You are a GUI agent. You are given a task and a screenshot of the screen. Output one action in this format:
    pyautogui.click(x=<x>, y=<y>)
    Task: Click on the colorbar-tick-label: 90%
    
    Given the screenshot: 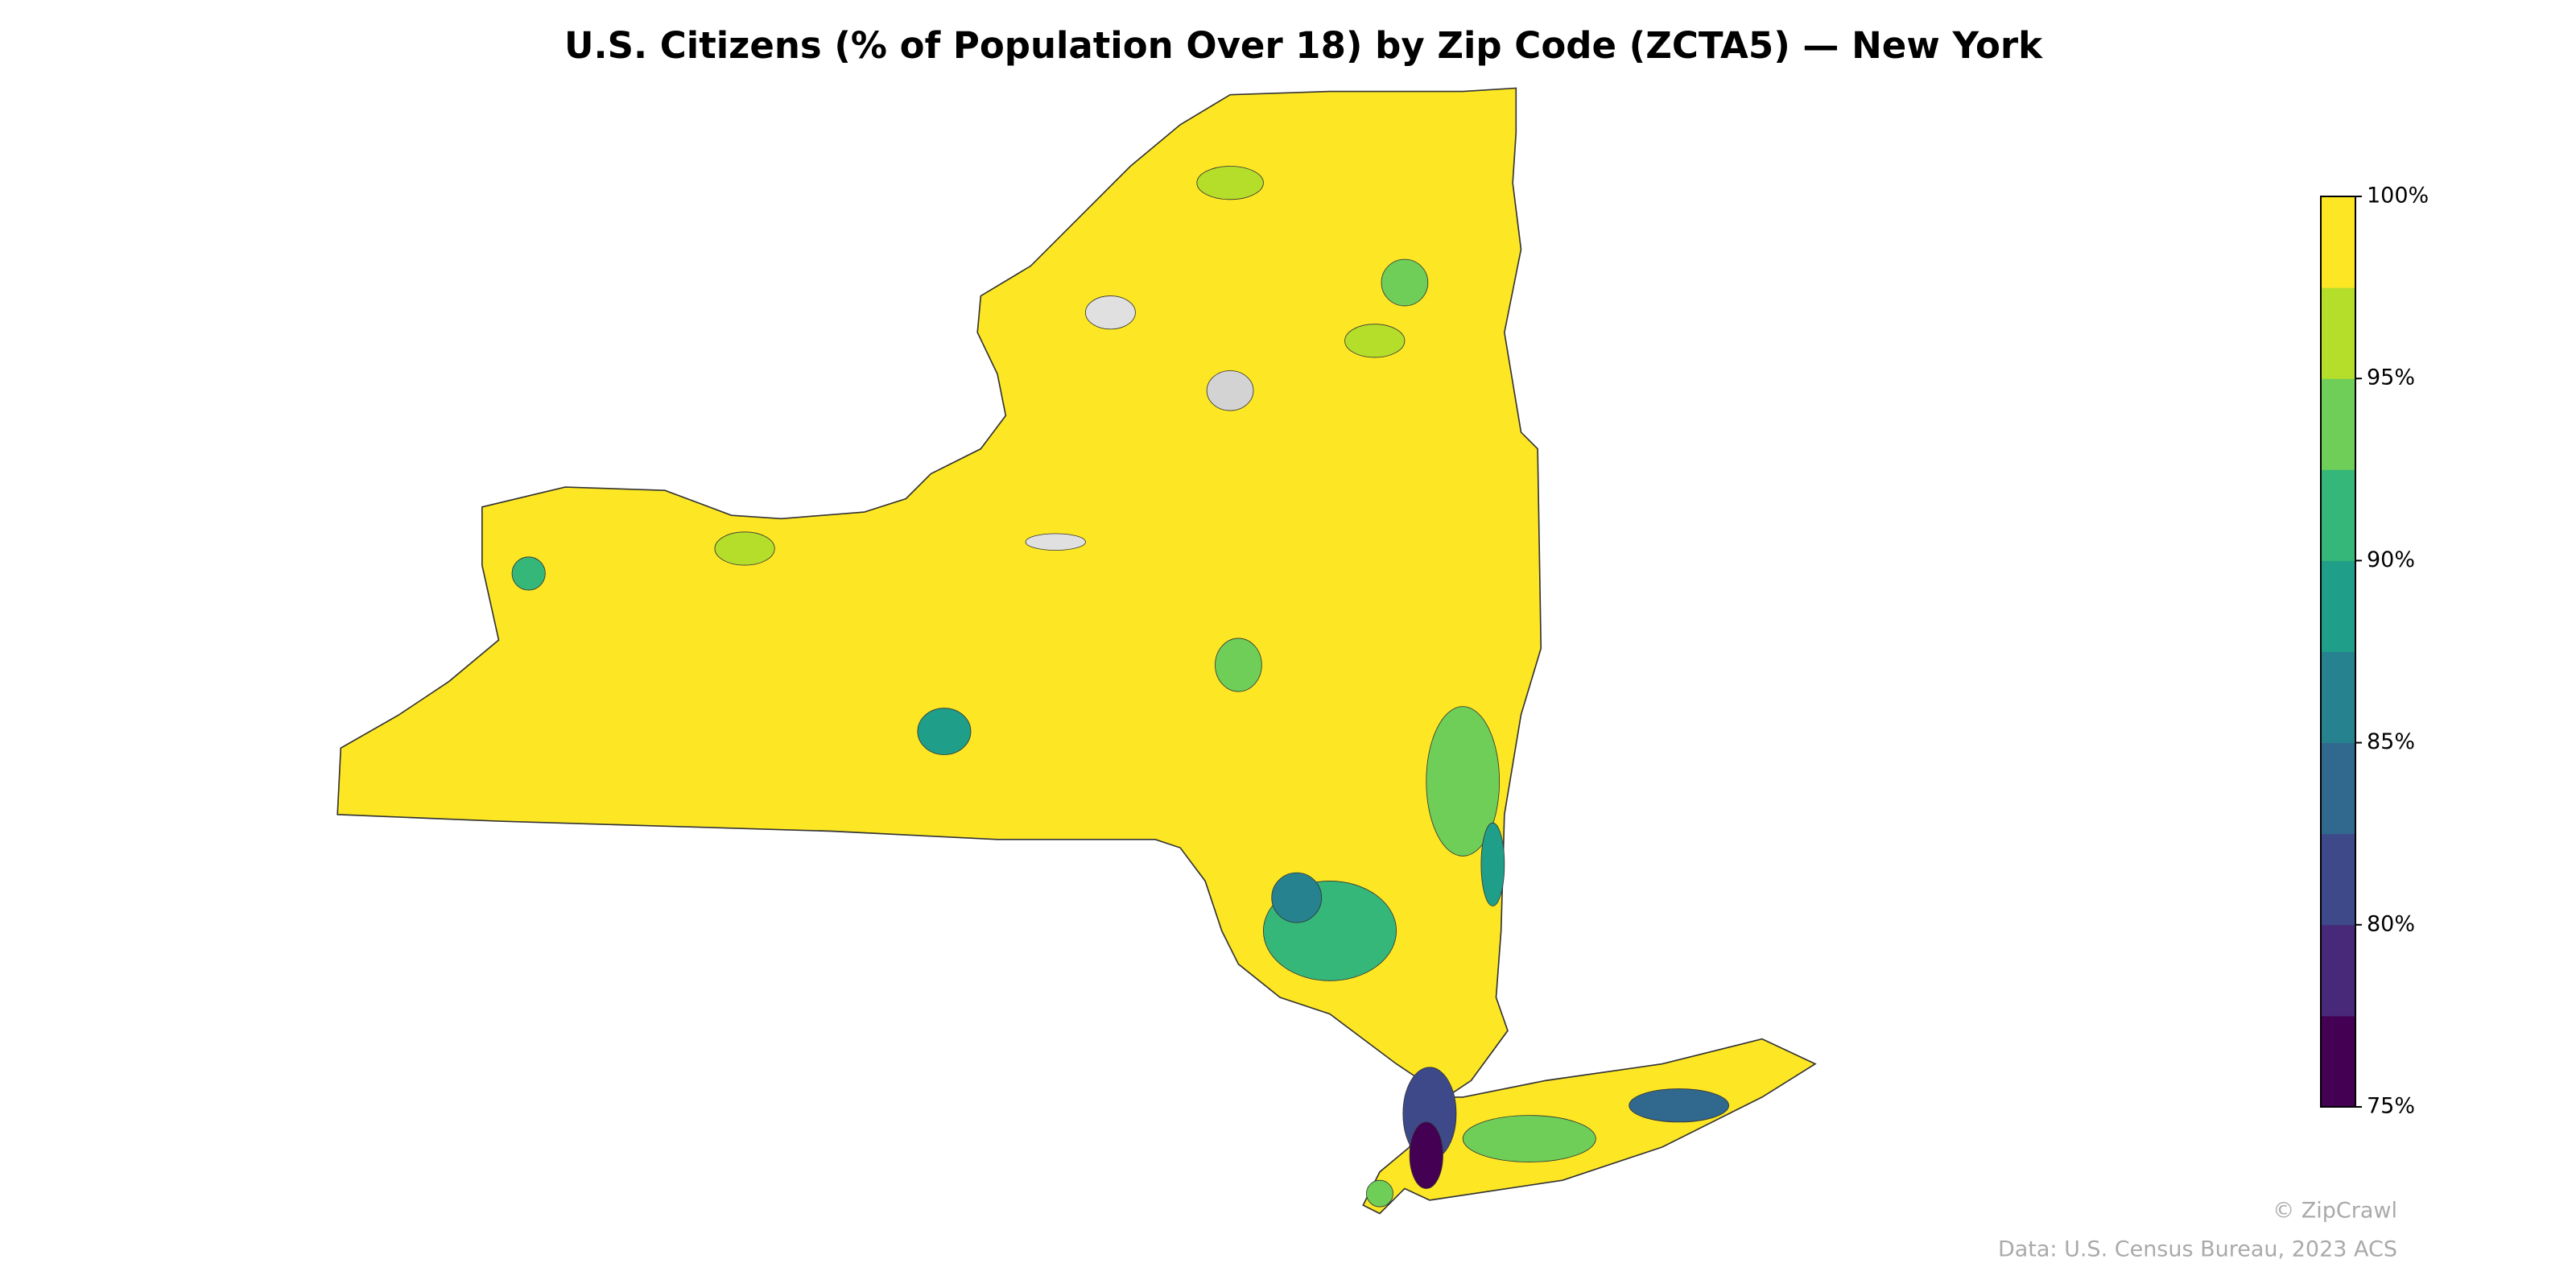 What is the action you would take?
    pyautogui.click(x=2391, y=559)
    